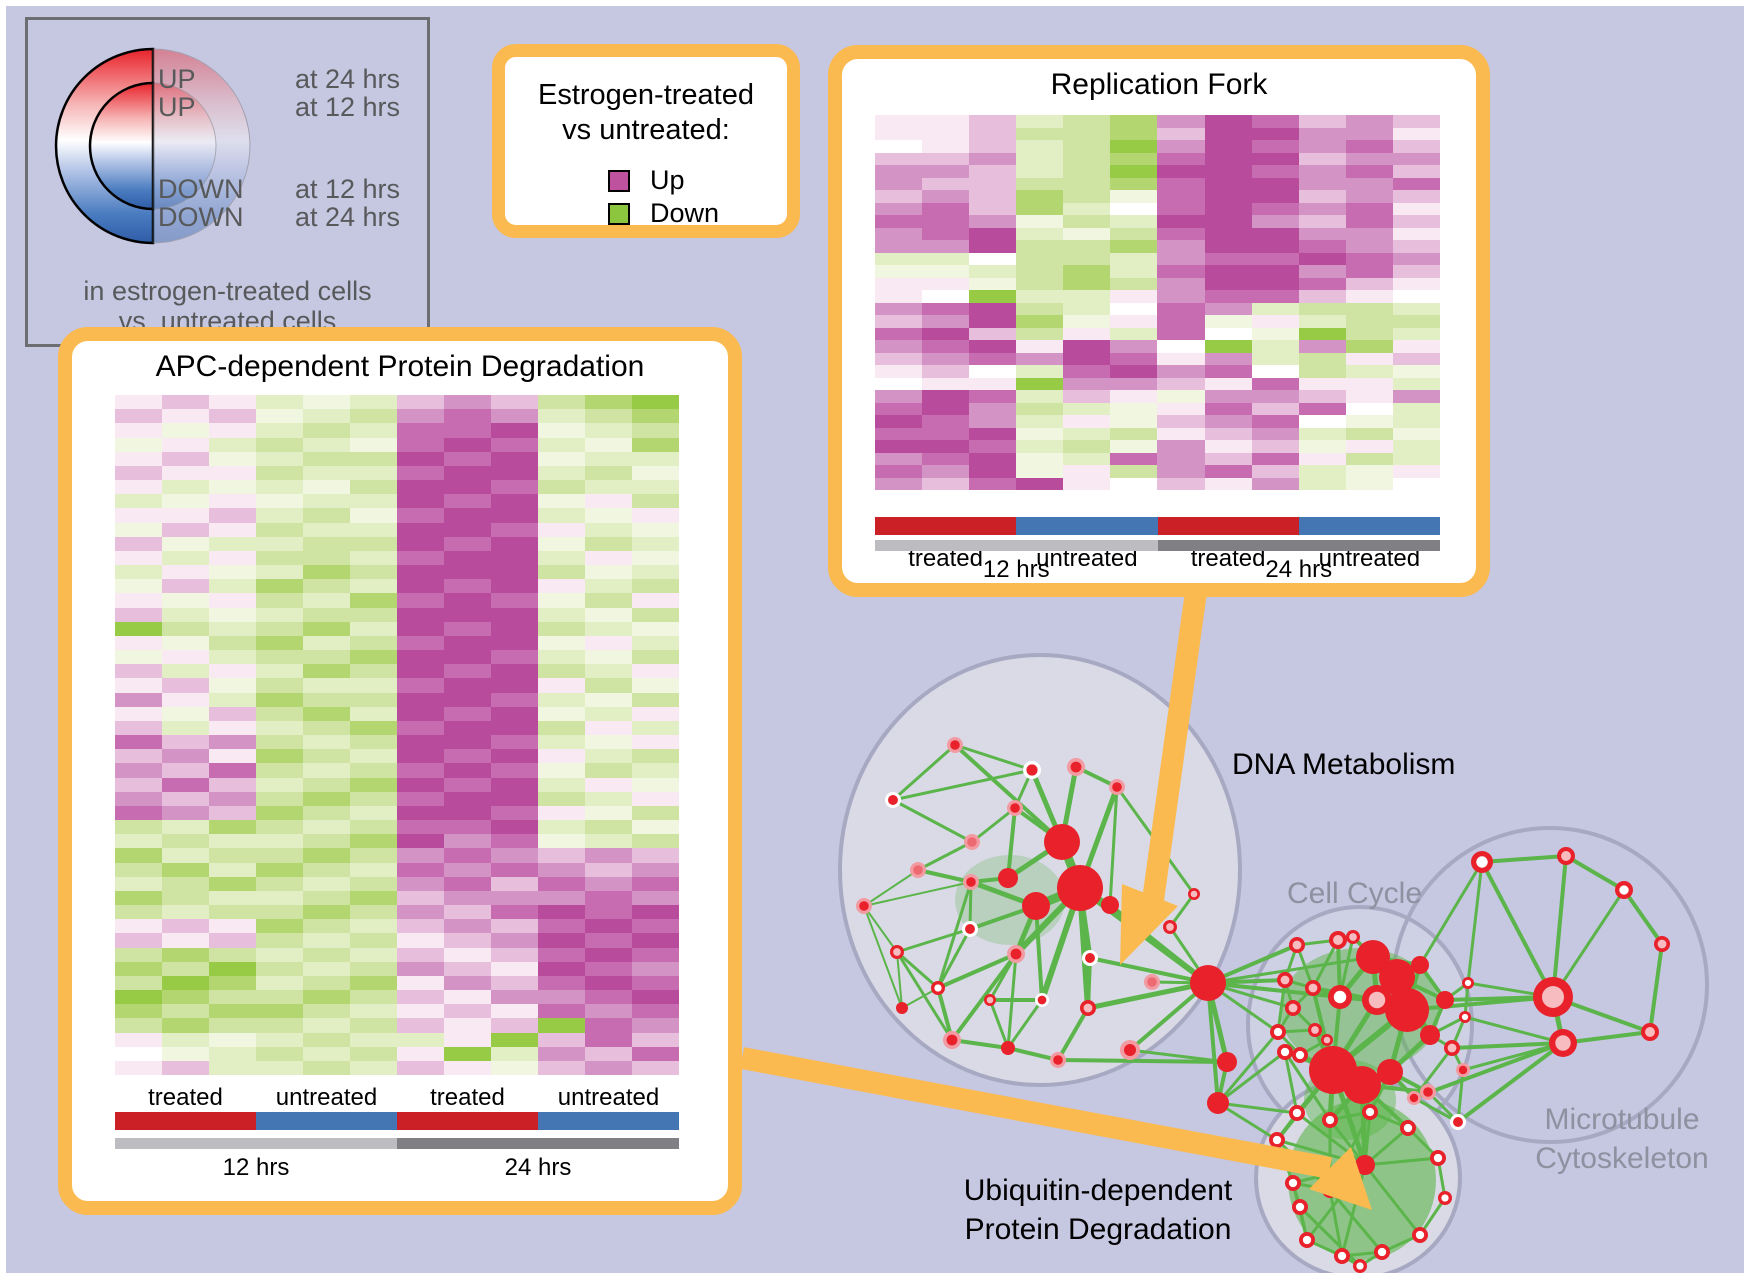  I want to click on apc-time-bar, so click(397, 1143).